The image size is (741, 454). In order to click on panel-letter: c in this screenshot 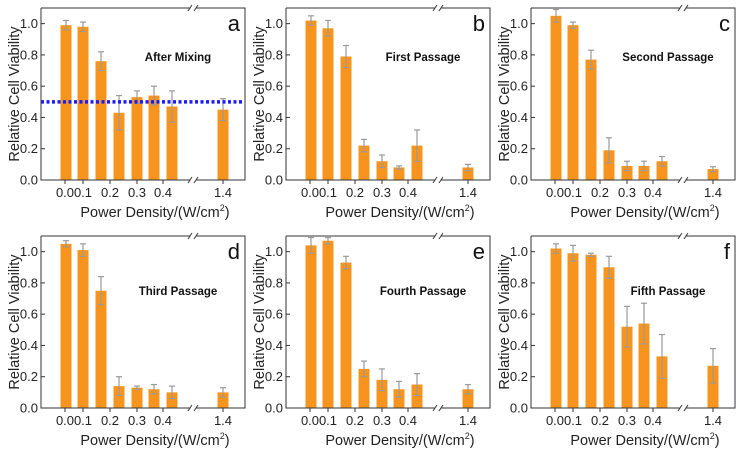, I will do `click(724, 23)`.